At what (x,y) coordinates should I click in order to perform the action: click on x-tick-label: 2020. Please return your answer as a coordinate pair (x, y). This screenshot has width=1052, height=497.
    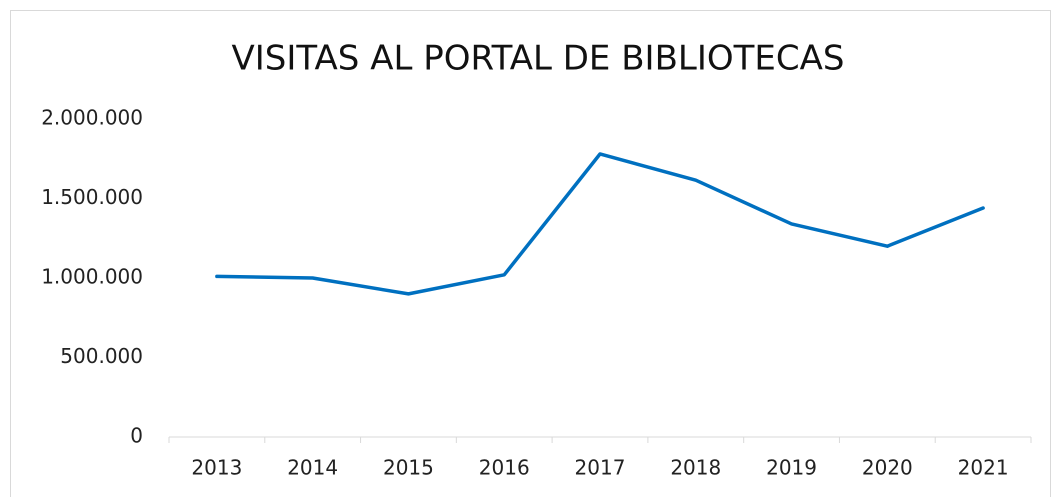
    Looking at the image, I should click on (887, 468).